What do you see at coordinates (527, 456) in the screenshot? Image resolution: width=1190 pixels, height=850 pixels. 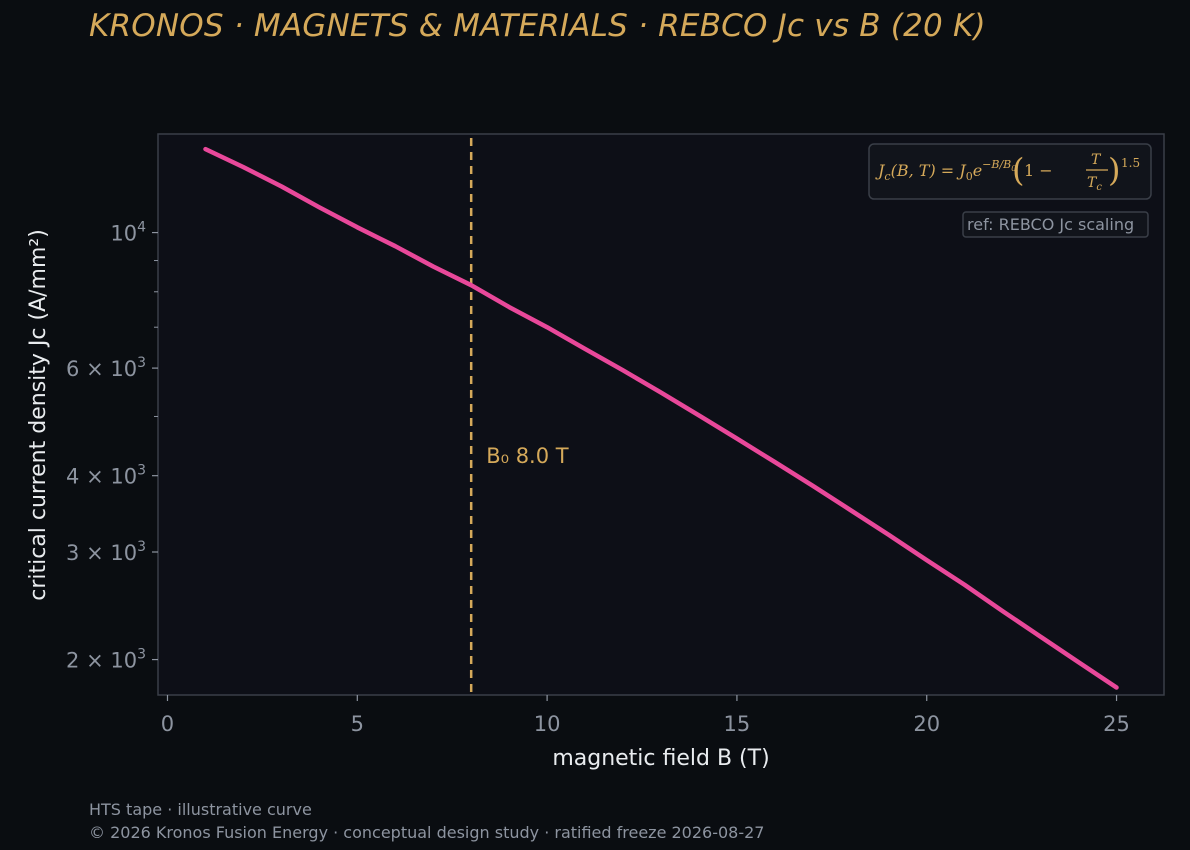 I see `reference-line-label: B₀ 8.0 T` at bounding box center [527, 456].